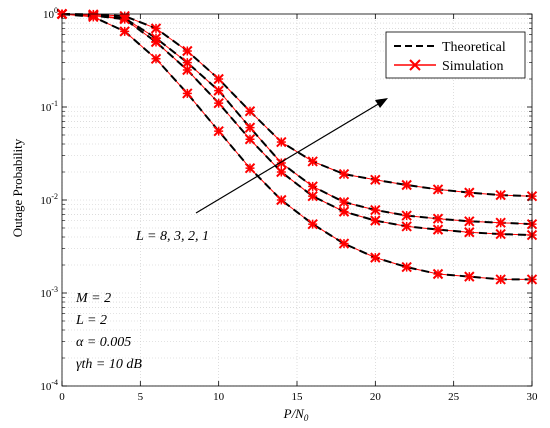 The height and width of the screenshot is (428, 550). What do you see at coordinates (296, 414) in the screenshot?
I see `x-axis-label: P/N0` at bounding box center [296, 414].